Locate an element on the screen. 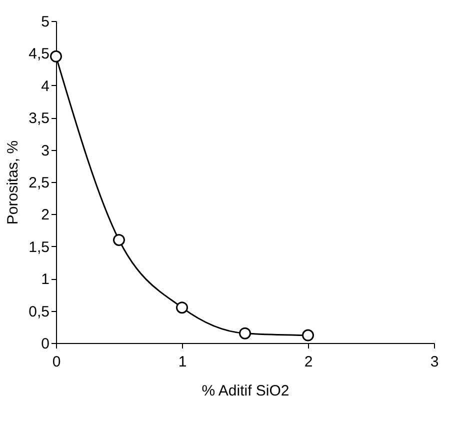 This screenshot has height=422, width=452. x-tick-label: 3 is located at coordinates (434, 362).